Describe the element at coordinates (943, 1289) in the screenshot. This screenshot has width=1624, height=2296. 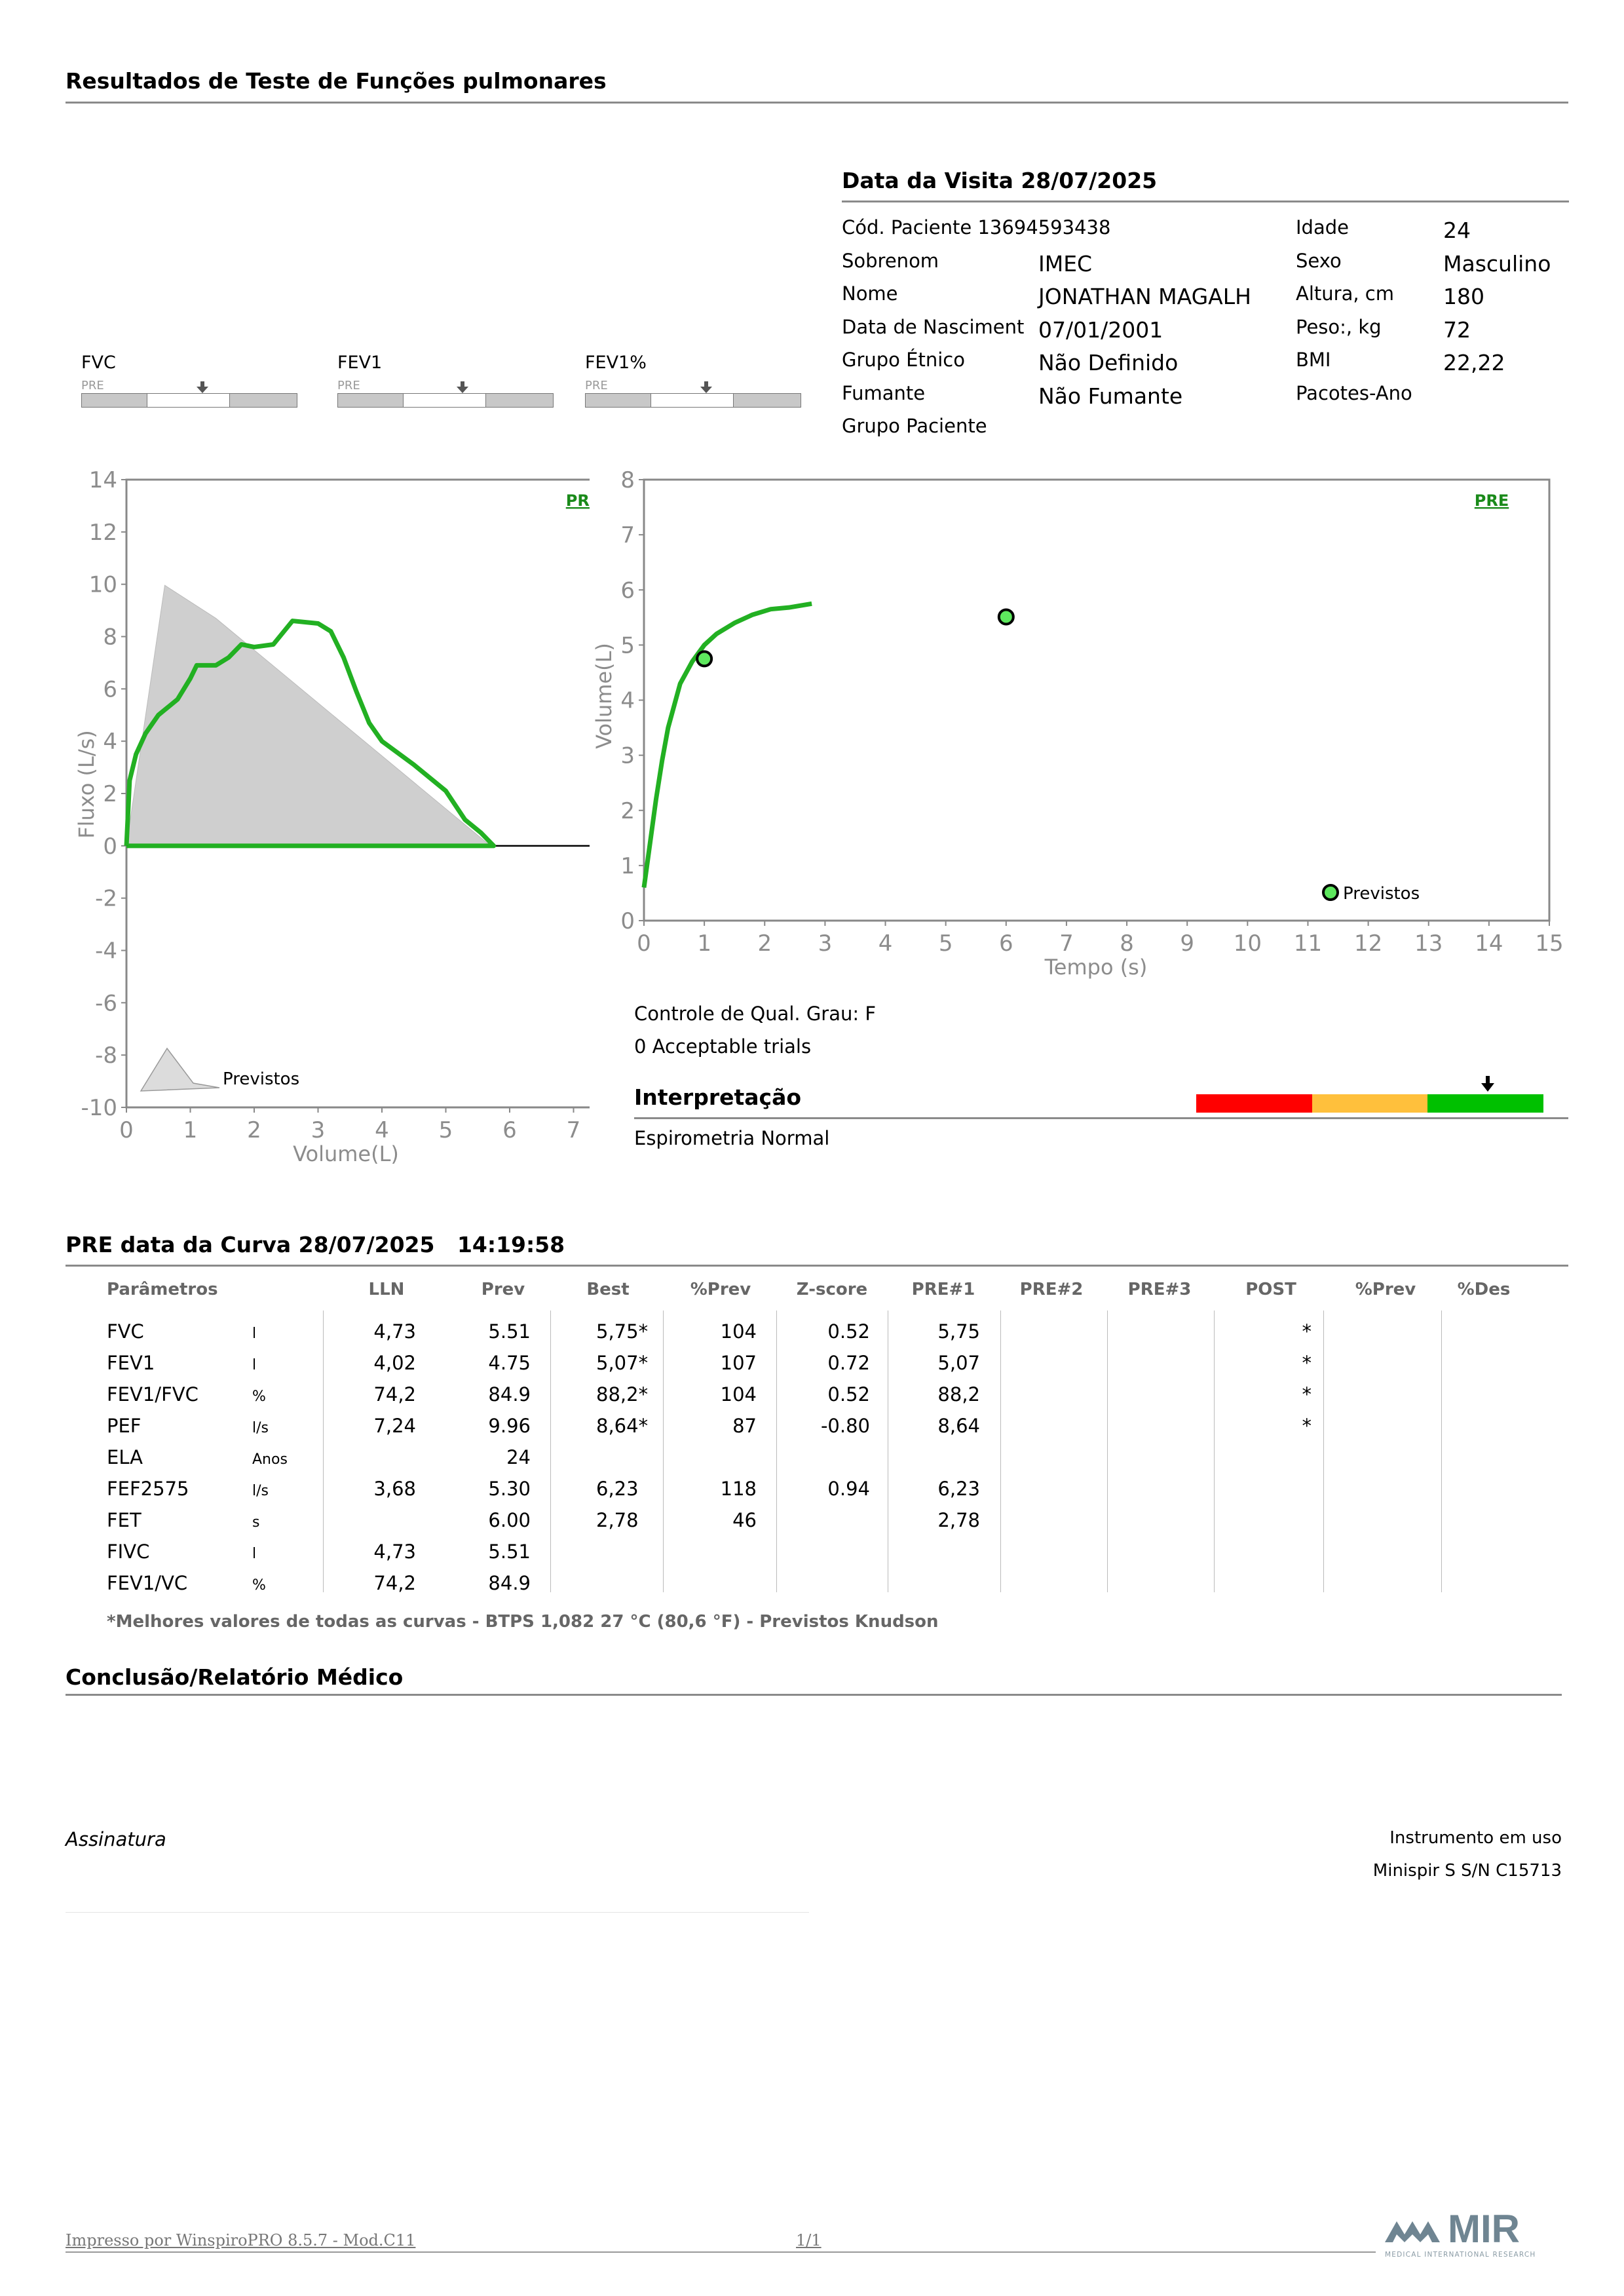
I see `column-header: PRE#1` at that location.